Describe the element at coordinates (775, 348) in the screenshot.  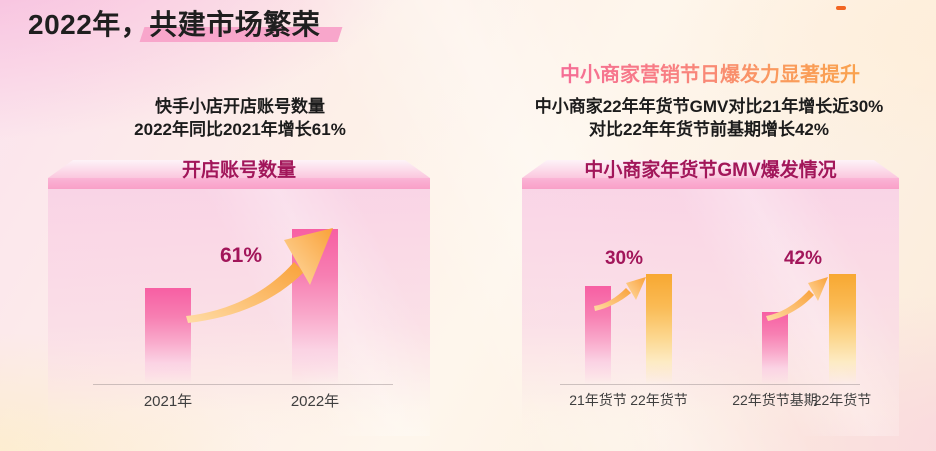
I see `bar-22年货节基期` at that location.